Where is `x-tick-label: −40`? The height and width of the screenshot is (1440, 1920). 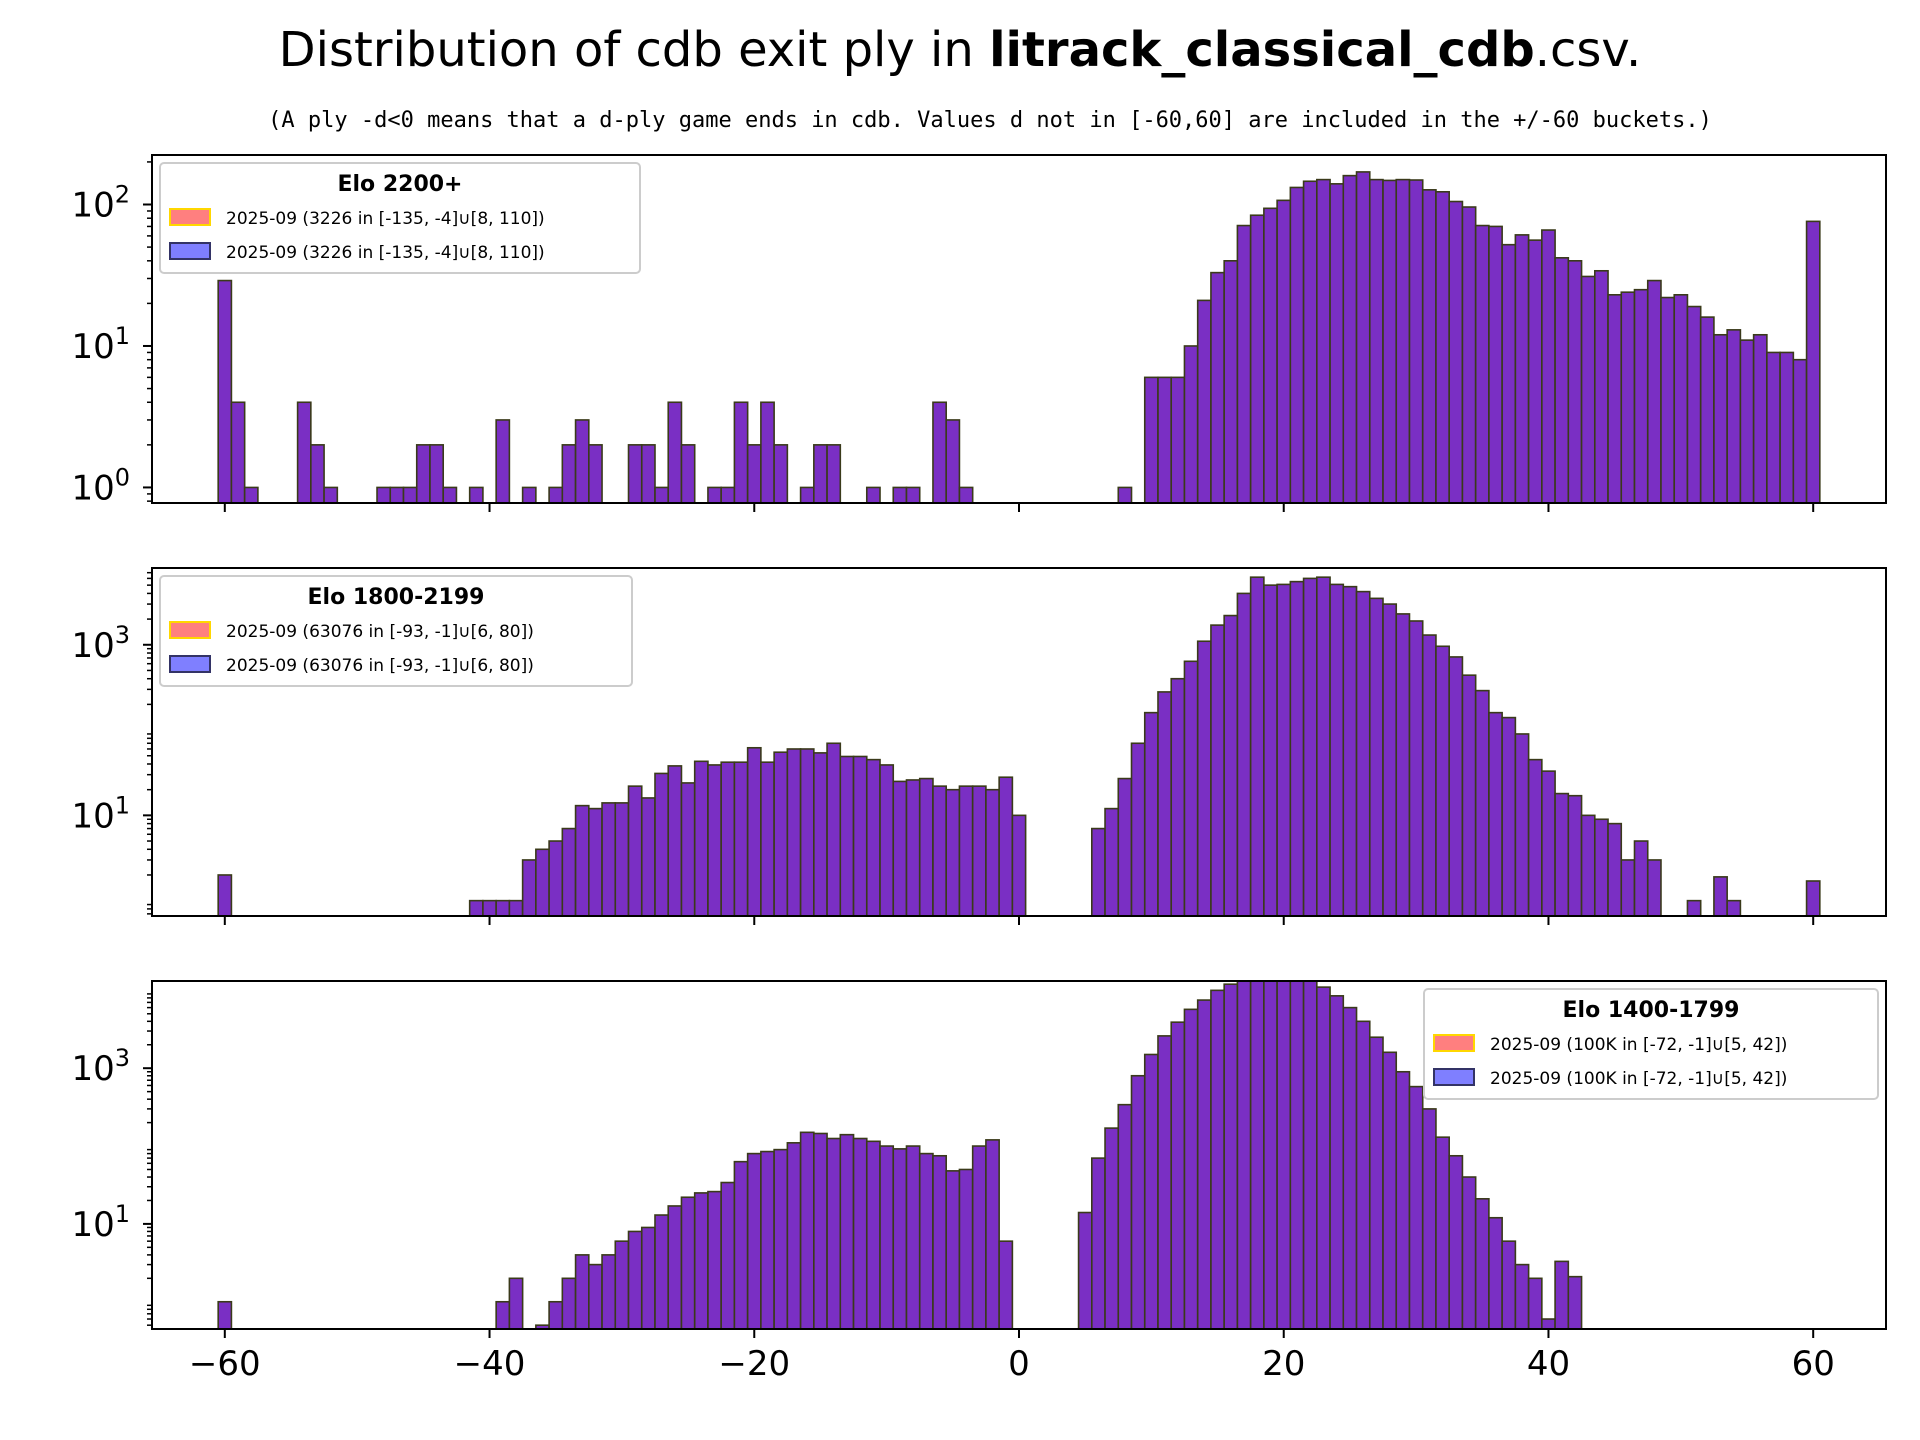 x-tick-label: −40 is located at coordinates (490, 1364).